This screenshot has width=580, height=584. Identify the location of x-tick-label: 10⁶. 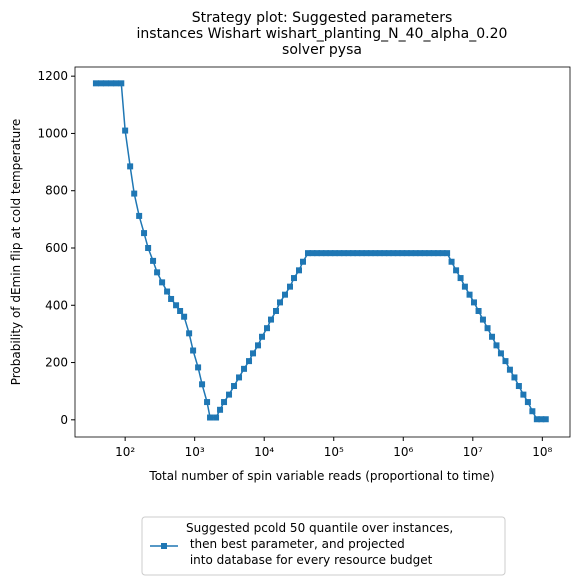
(403, 452).